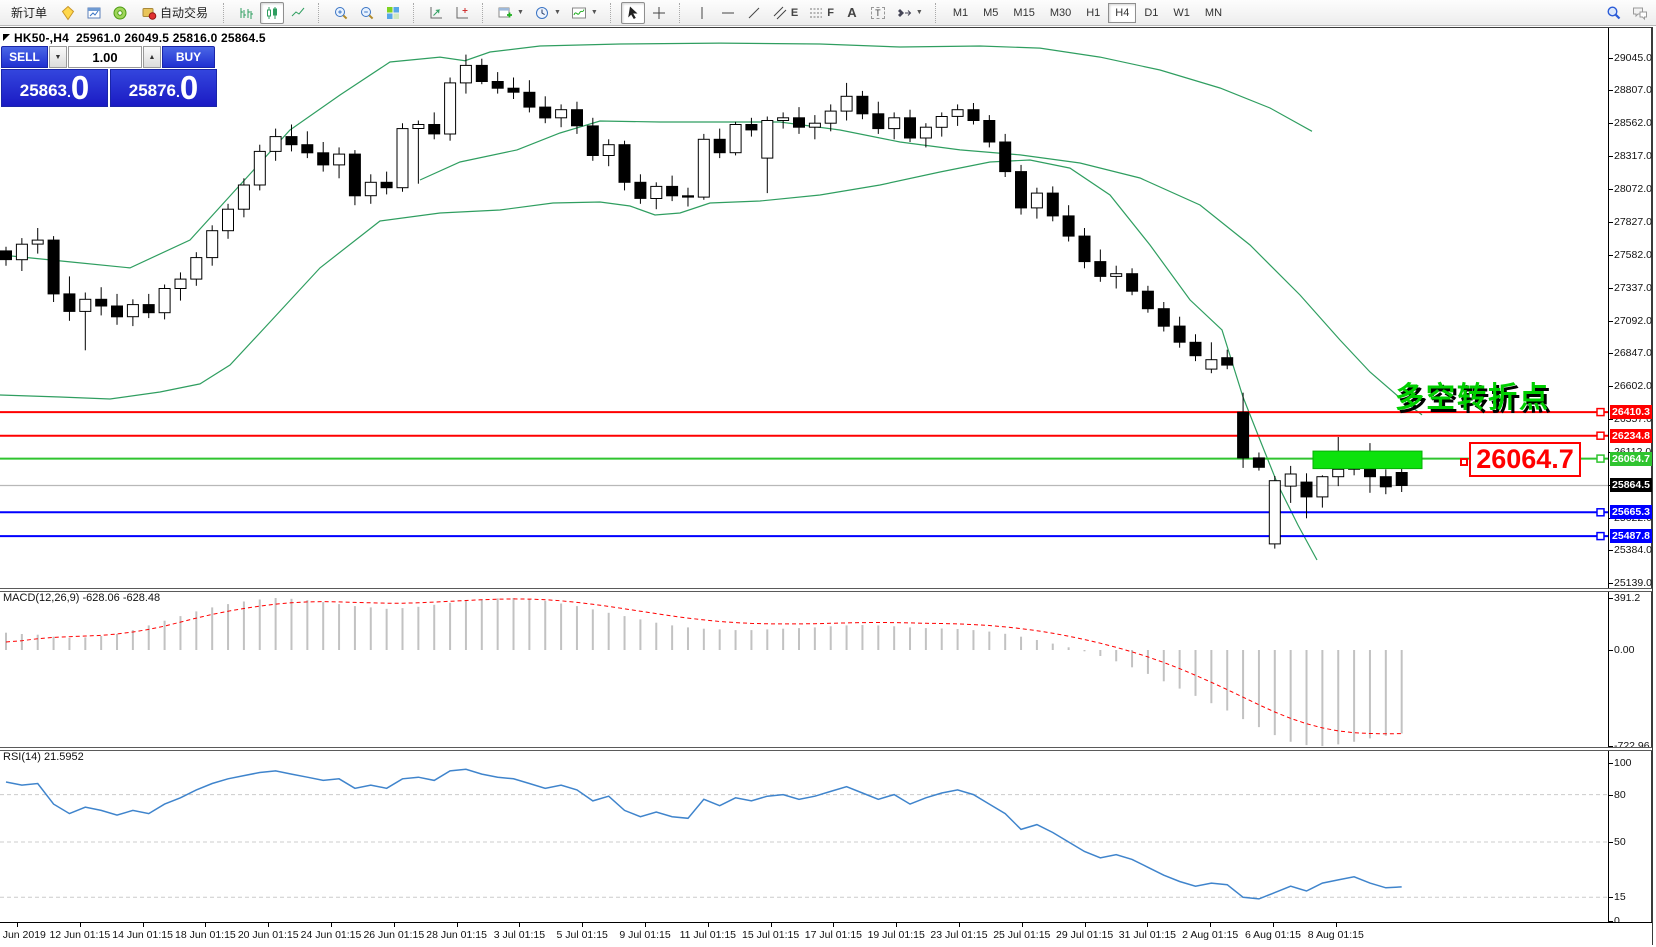  Describe the element at coordinates (852, 13) in the screenshot. I see `text-button: A` at that location.